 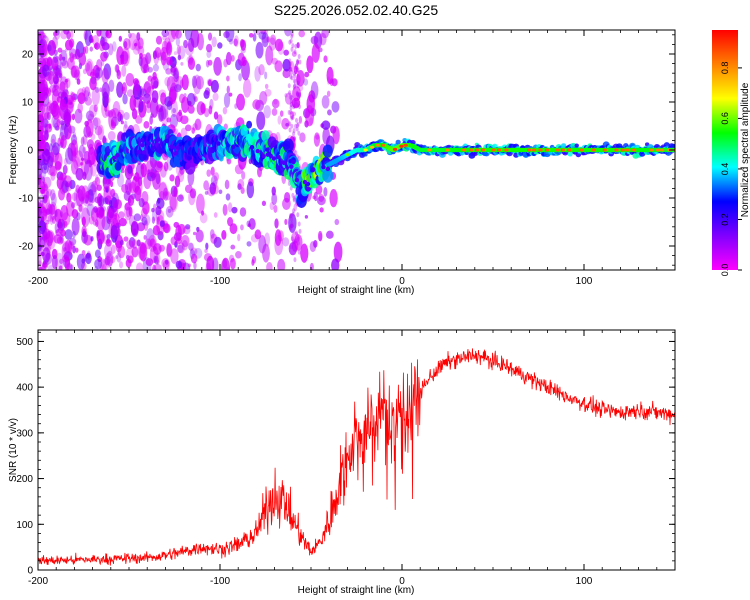 I want to click on spectrogram-x-tick-label: 0, so click(x=402, y=281).